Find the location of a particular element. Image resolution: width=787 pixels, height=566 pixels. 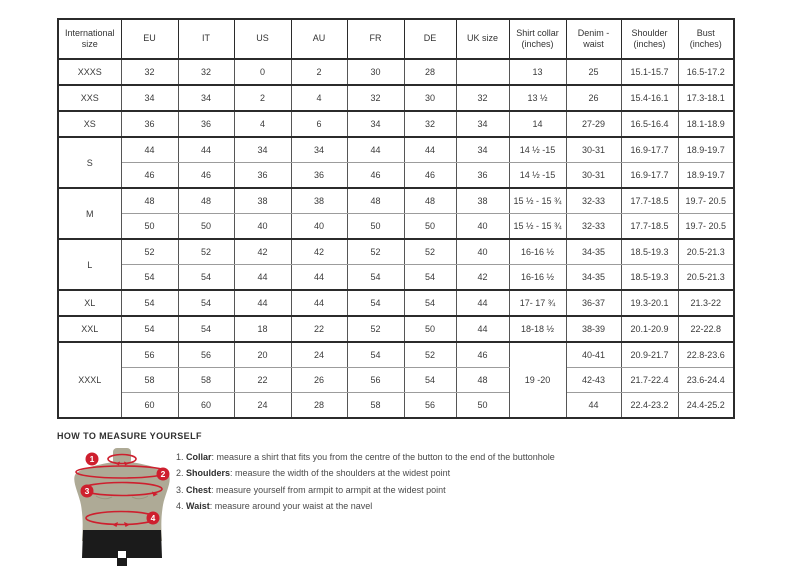

table-cell: 20.9-21.7 is located at coordinates (649, 354).